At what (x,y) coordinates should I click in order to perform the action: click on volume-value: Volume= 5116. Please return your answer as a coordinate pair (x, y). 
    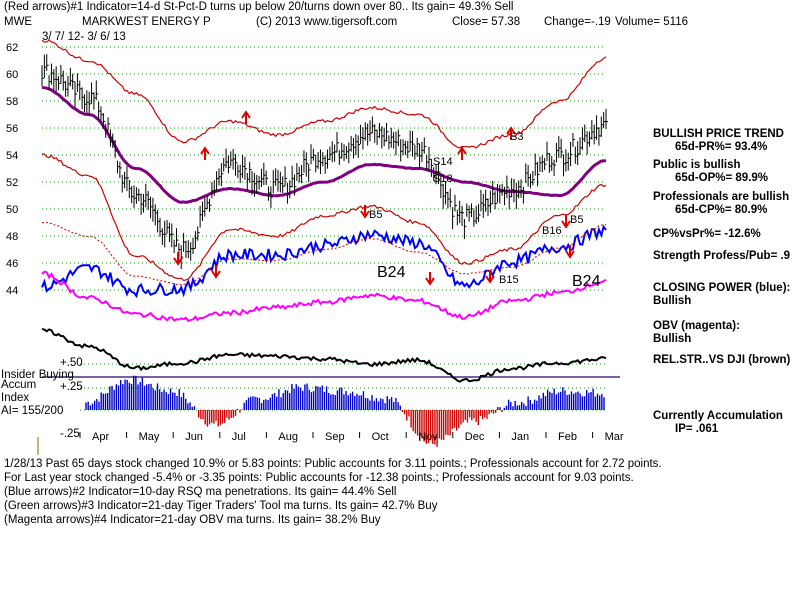
    Looking at the image, I should click on (651, 22).